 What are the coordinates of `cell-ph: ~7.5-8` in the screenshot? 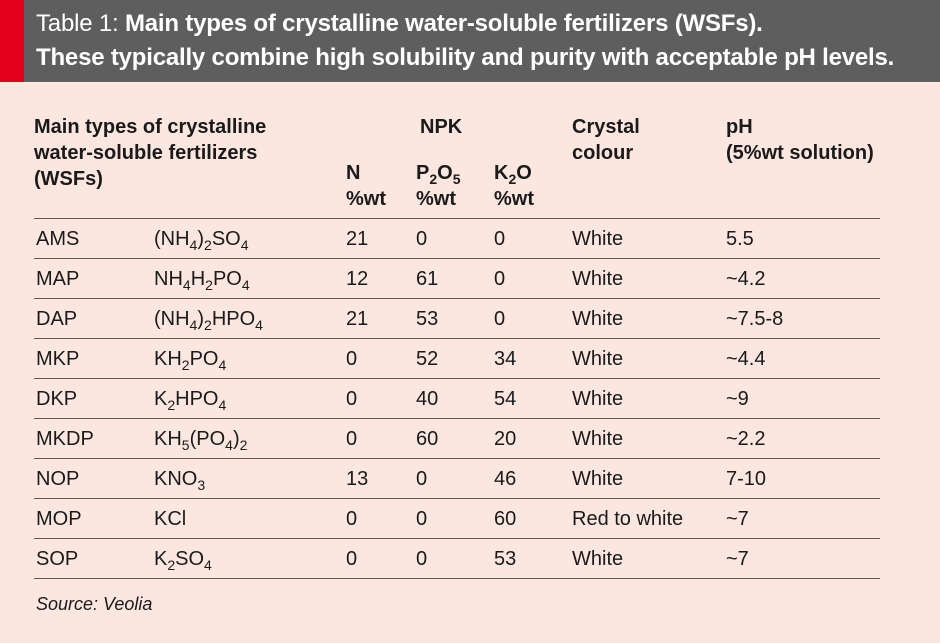 It's located at (755, 319).